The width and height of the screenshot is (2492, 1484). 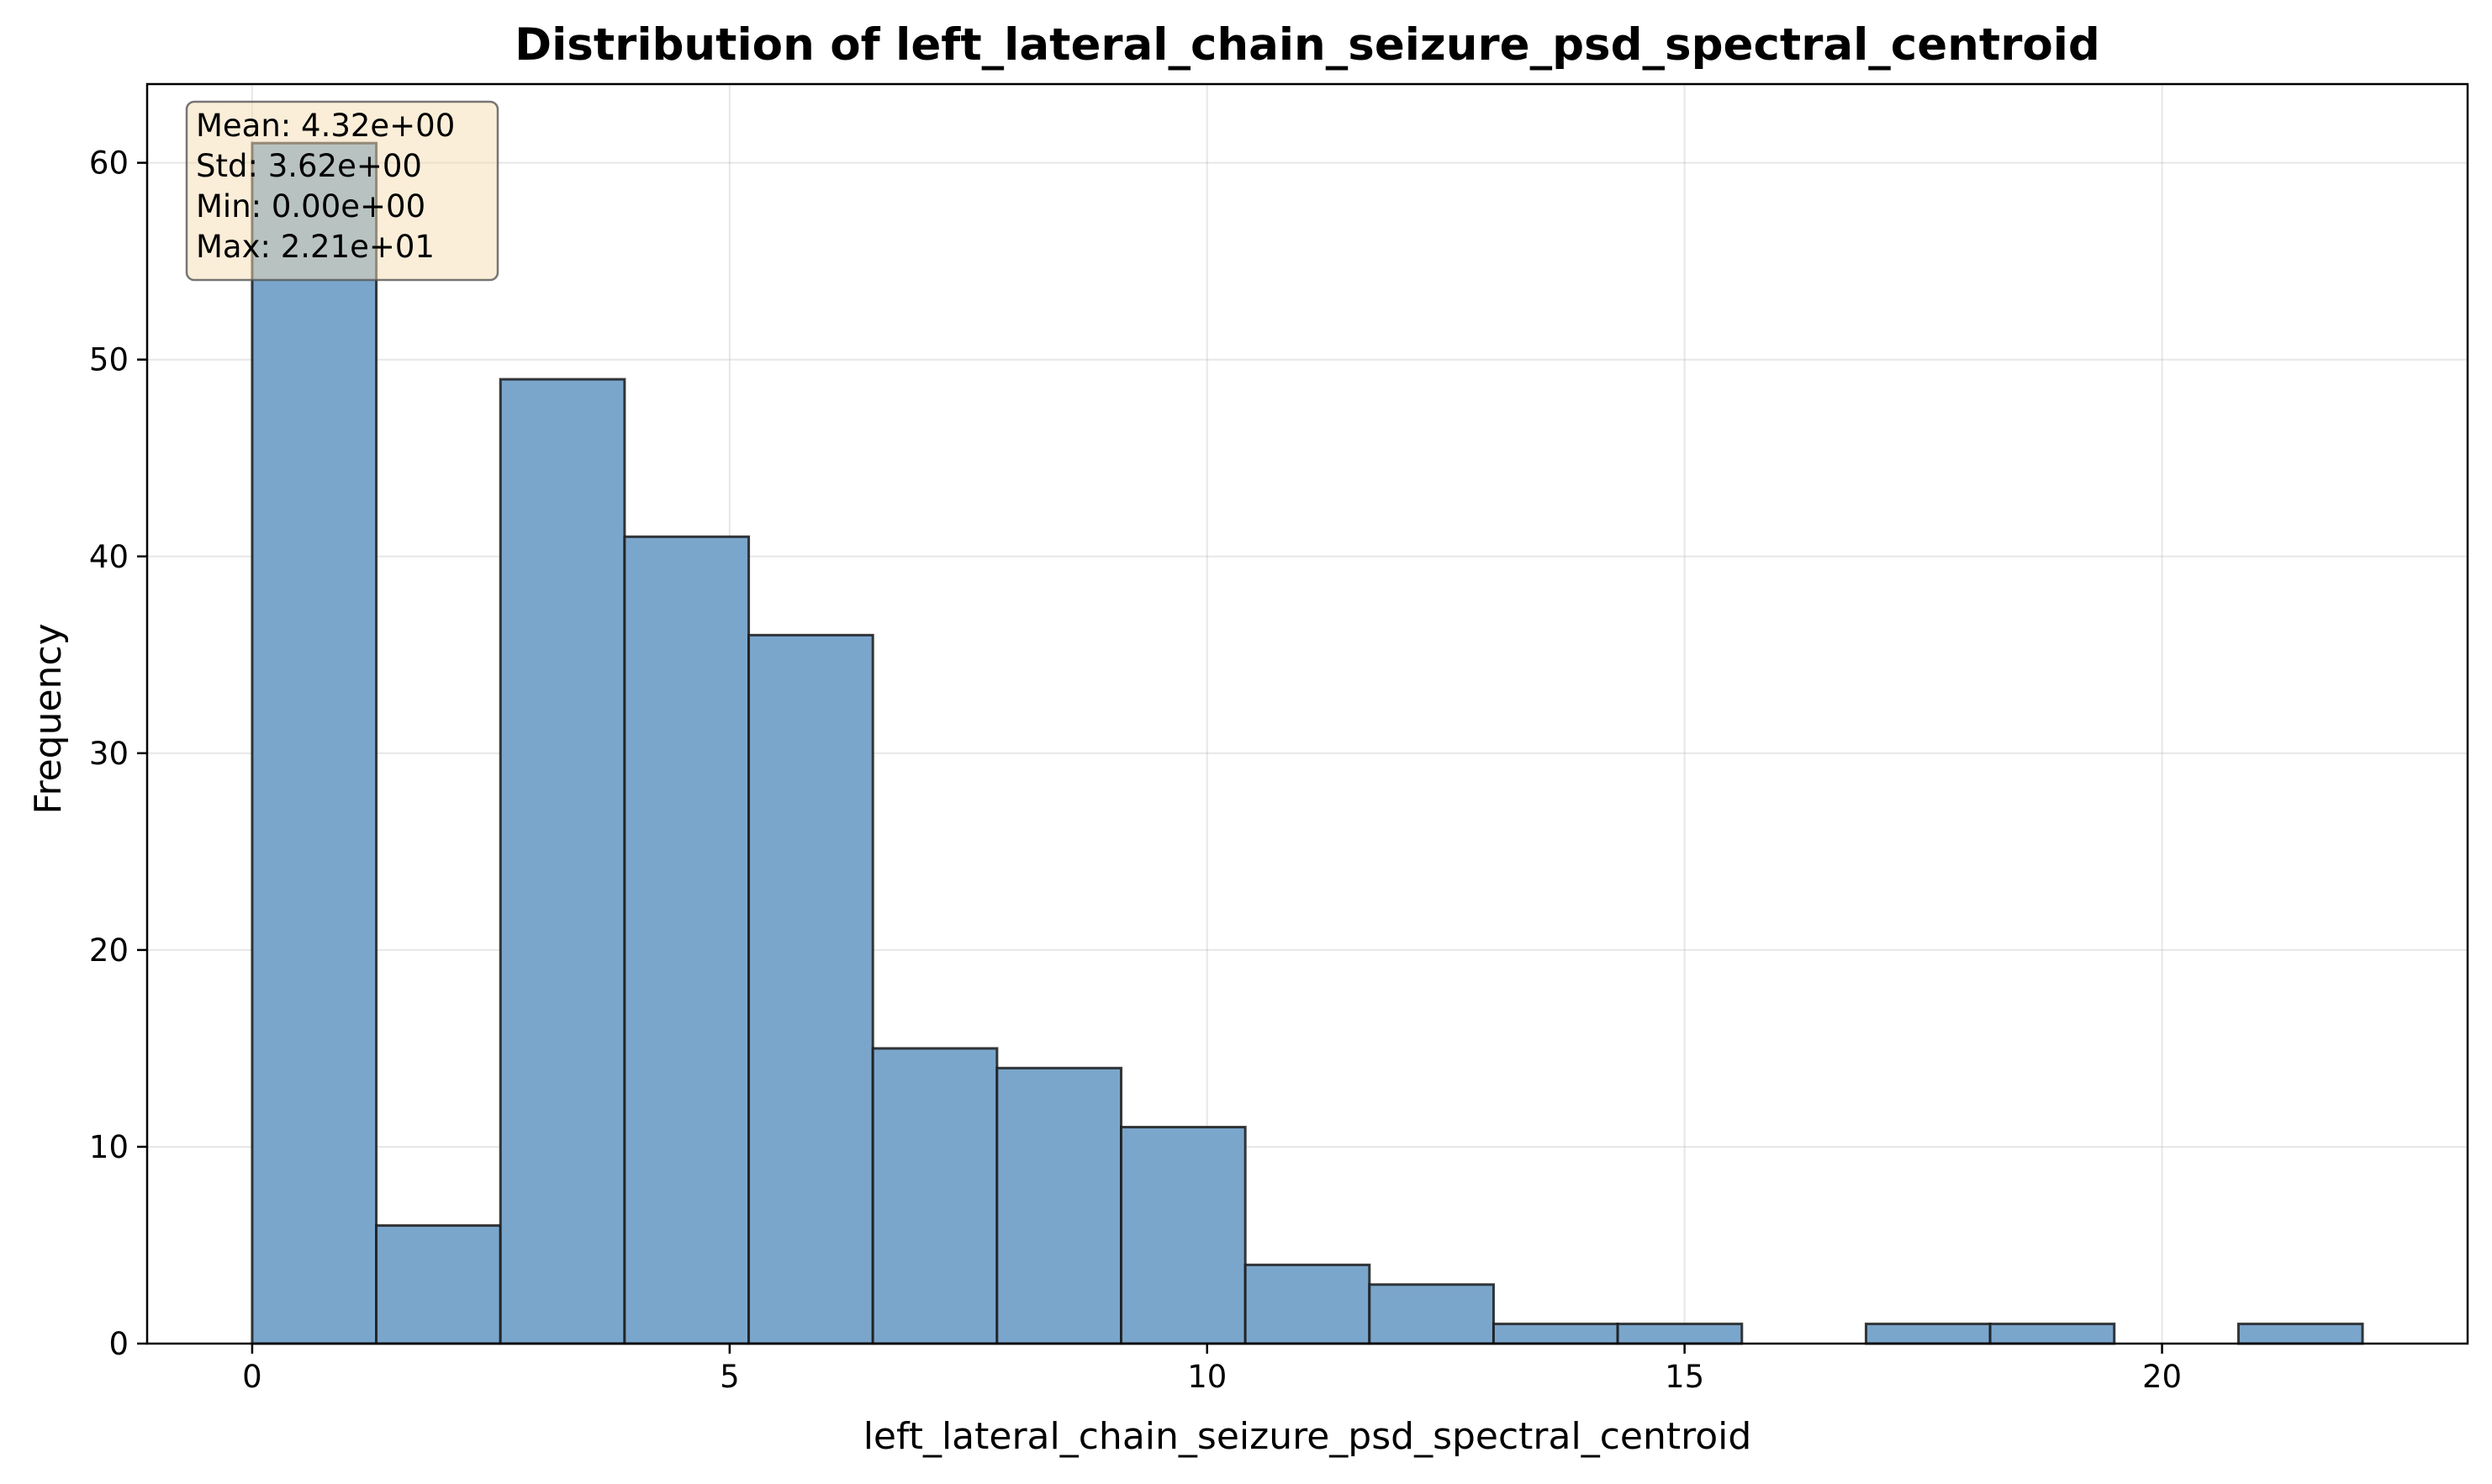 What do you see at coordinates (2162, 1377) in the screenshot?
I see `x-tick-label: 20` at bounding box center [2162, 1377].